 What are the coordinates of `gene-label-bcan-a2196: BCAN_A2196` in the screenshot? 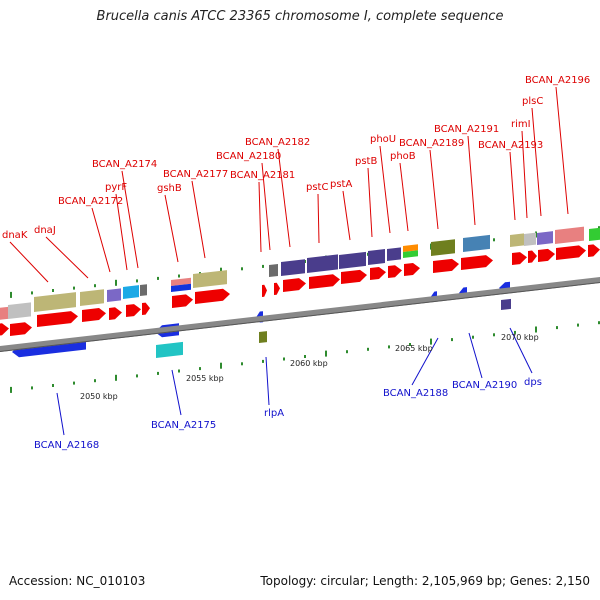 It's located at (557, 80).